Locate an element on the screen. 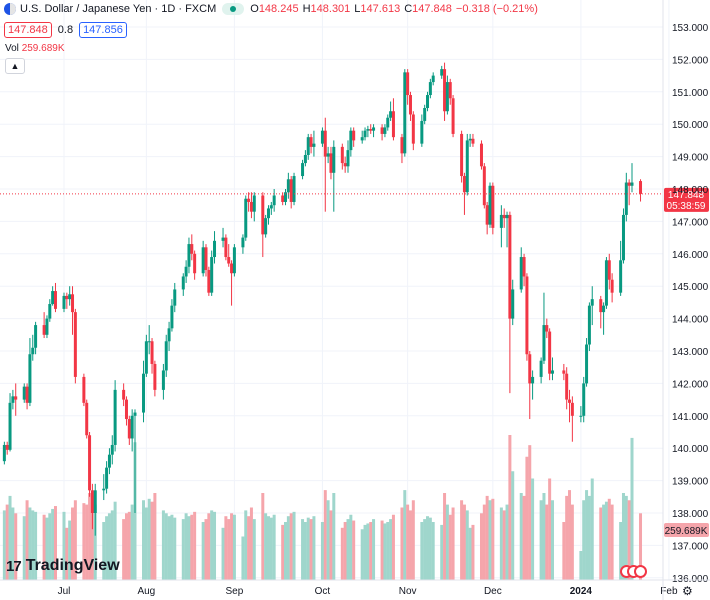  open-label: O is located at coordinates (254, 9).